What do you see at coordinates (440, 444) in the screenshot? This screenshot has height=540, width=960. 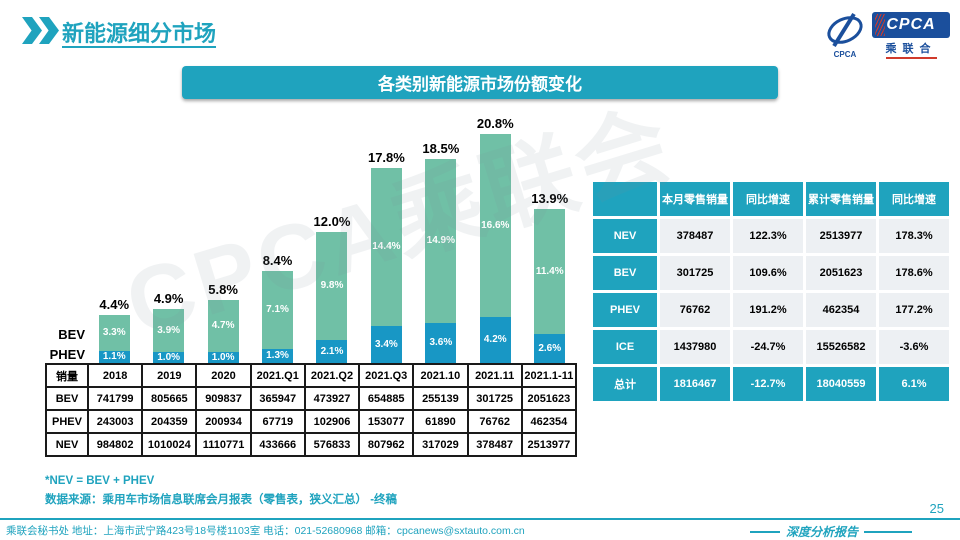 I see `sales-value-cell: 317029` at bounding box center [440, 444].